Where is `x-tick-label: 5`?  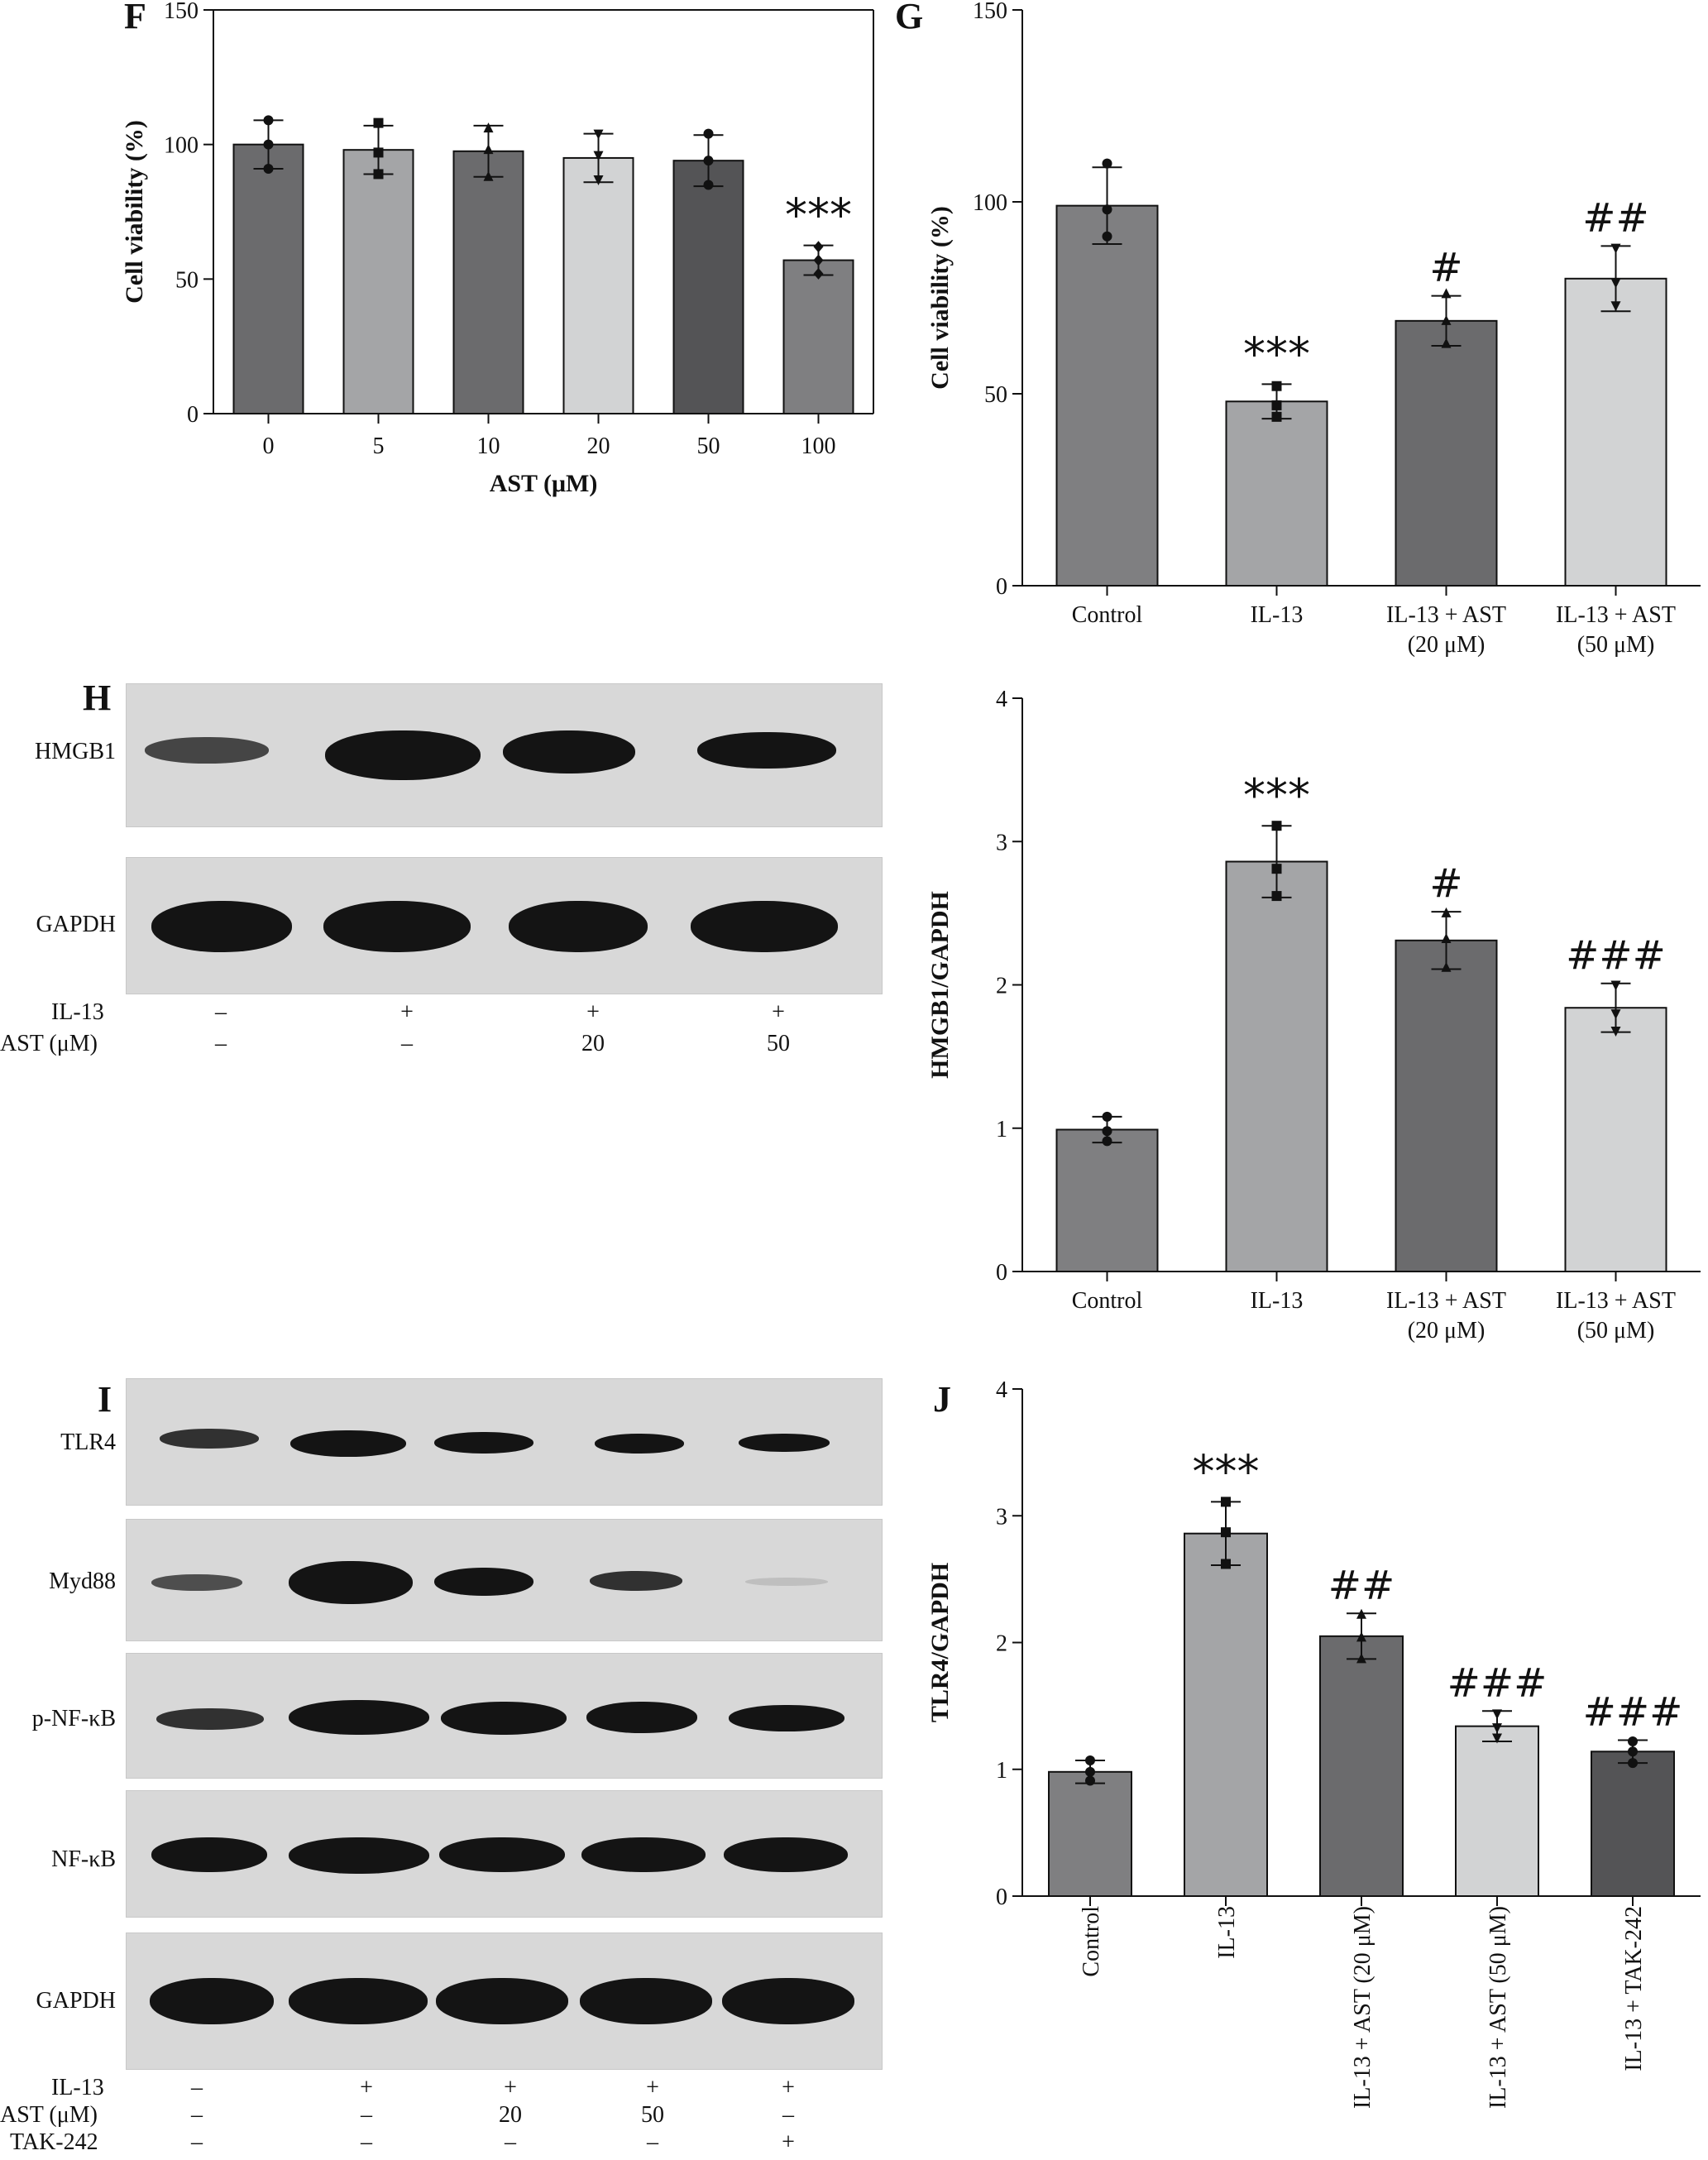
x-tick-label: 5 is located at coordinates (379, 446).